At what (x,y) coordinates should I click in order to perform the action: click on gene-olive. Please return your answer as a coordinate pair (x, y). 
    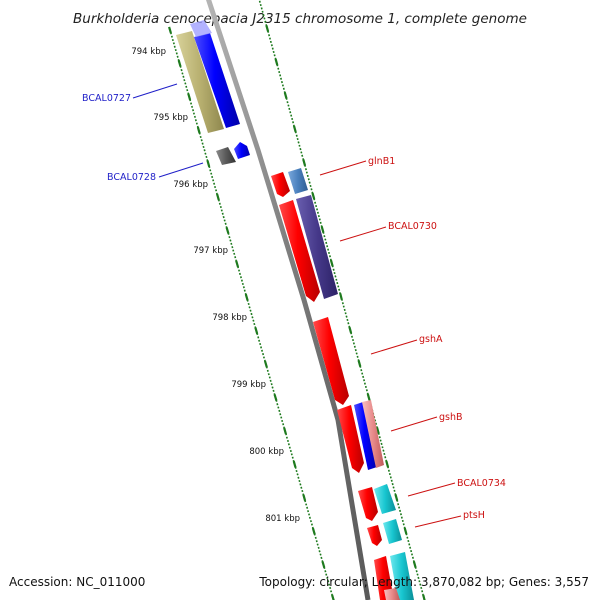
    Looking at the image, I should click on (200, 82).